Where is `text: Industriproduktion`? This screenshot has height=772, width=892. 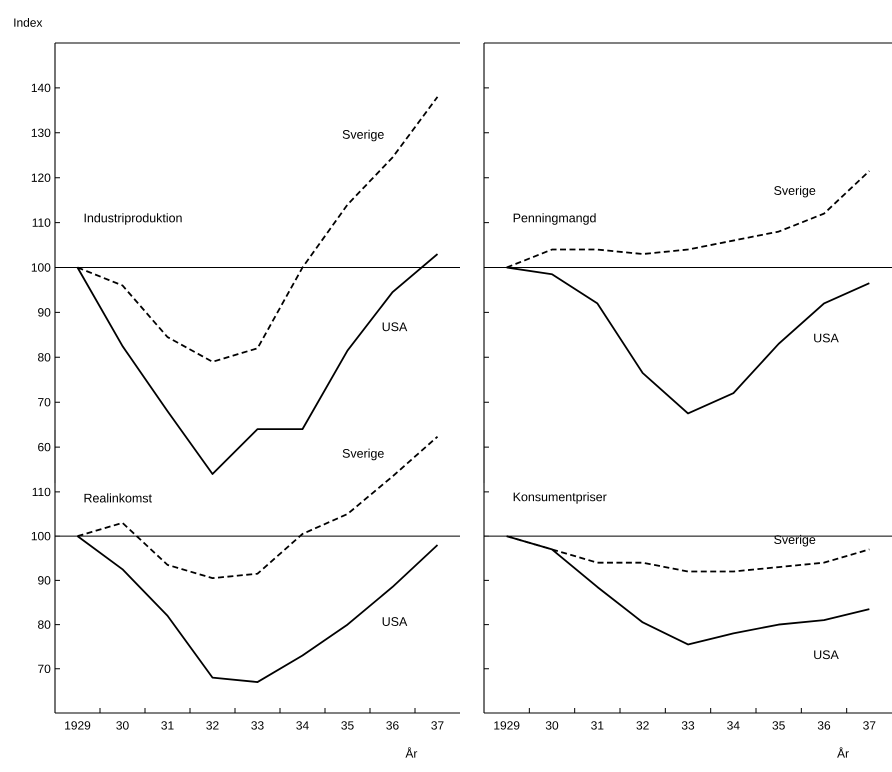
text: Industriproduktion is located at coordinates (133, 219).